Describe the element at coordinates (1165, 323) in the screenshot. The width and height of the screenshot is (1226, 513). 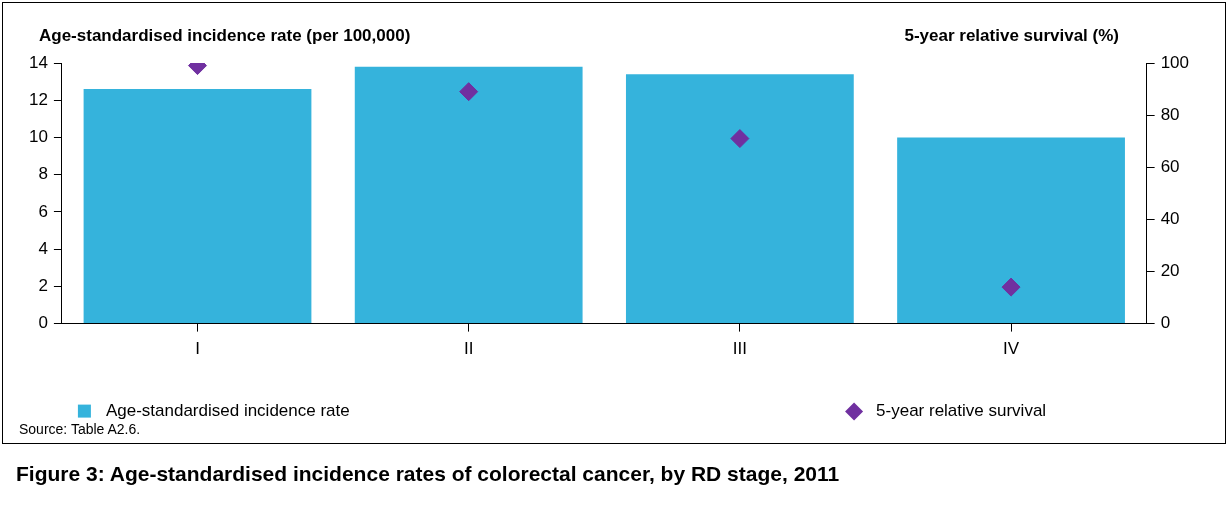
I see `y2-tick-label: 0` at that location.